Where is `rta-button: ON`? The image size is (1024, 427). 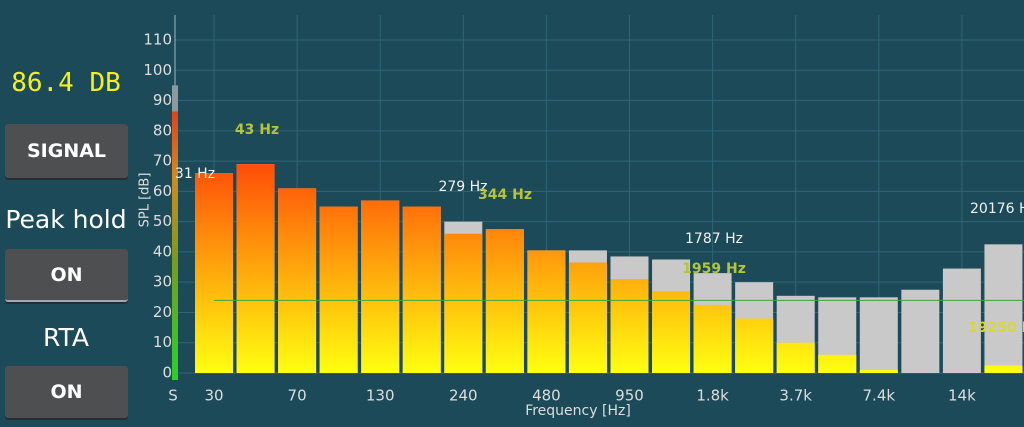
rta-button: ON is located at coordinates (66, 392).